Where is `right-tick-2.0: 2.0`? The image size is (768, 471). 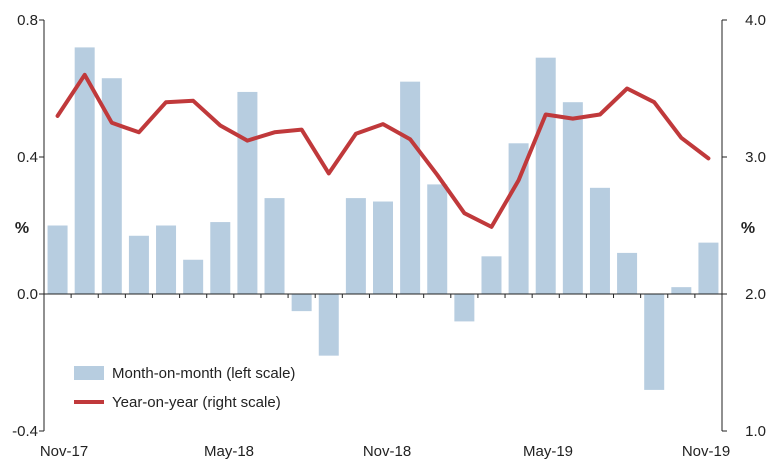
right-tick-2.0: 2.0 is located at coordinates (755, 294).